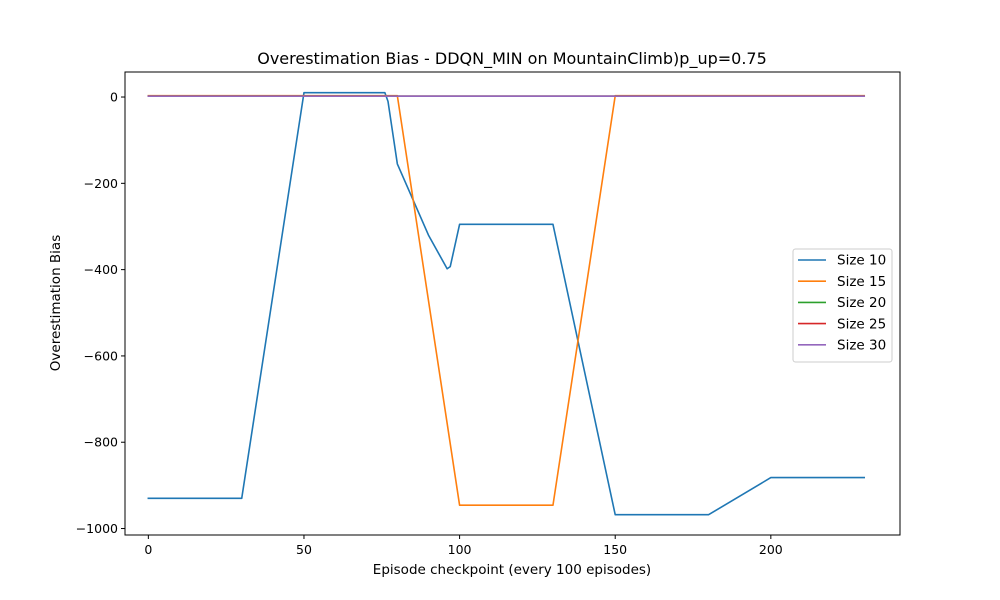  Describe the element at coordinates (861, 303) in the screenshot. I see `legend-label: Size 20` at that location.